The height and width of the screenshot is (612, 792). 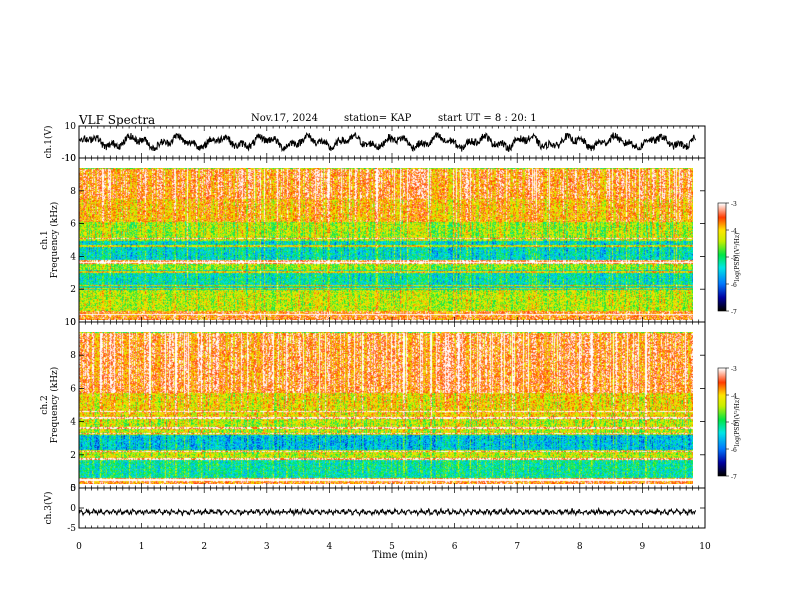 I want to click on ch1-y-tick-label: 10, so click(x=71, y=127).